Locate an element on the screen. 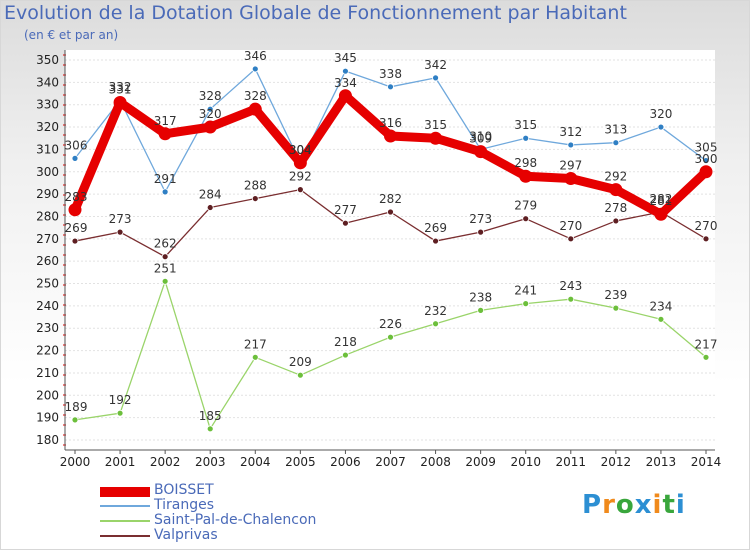 The width and height of the screenshot is (750, 550). y-tick-label-310: 310 is located at coordinates (47, 149).